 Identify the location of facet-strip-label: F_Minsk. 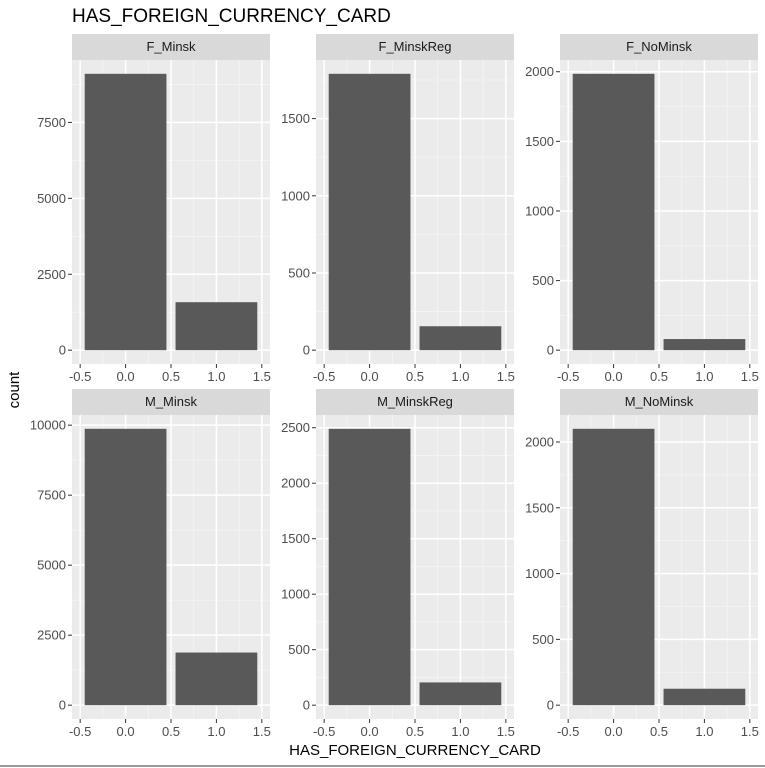
(171, 46).